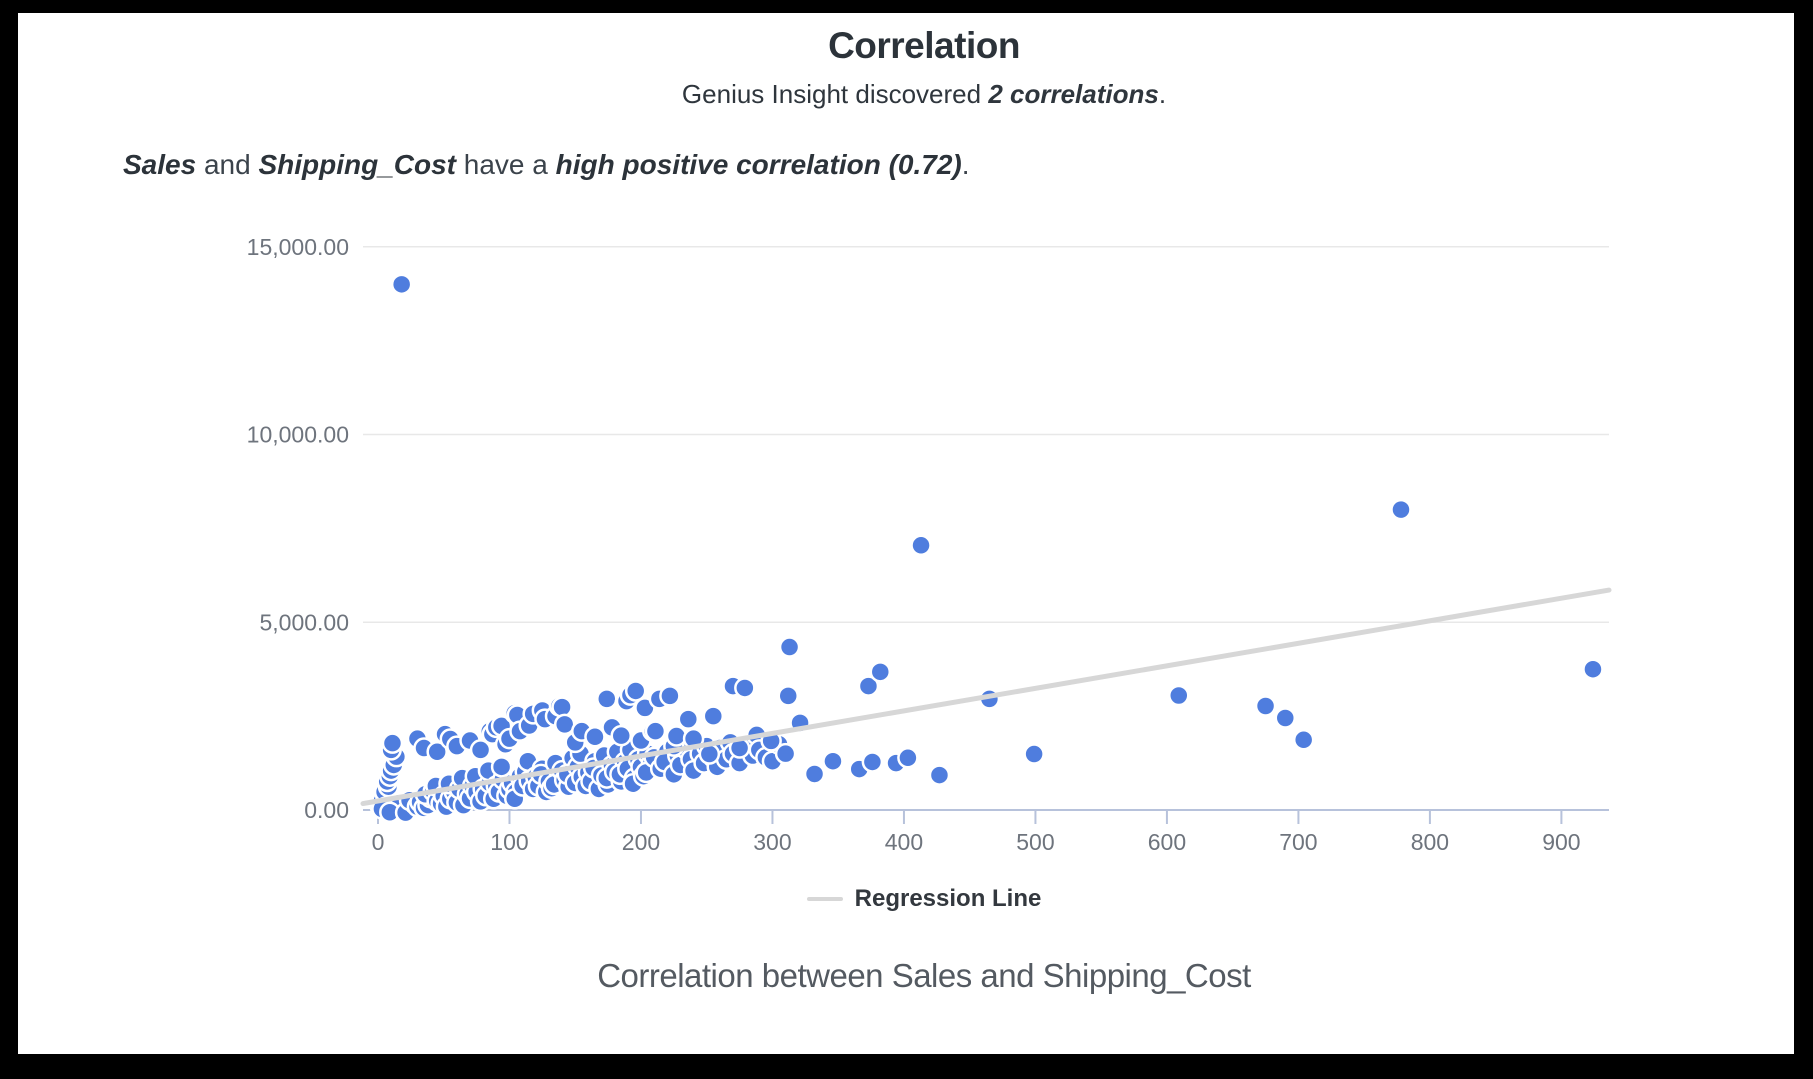 This screenshot has height=1079, width=1813. What do you see at coordinates (298, 247) in the screenshot?
I see `y-axis-tick-label: 15,000.00` at bounding box center [298, 247].